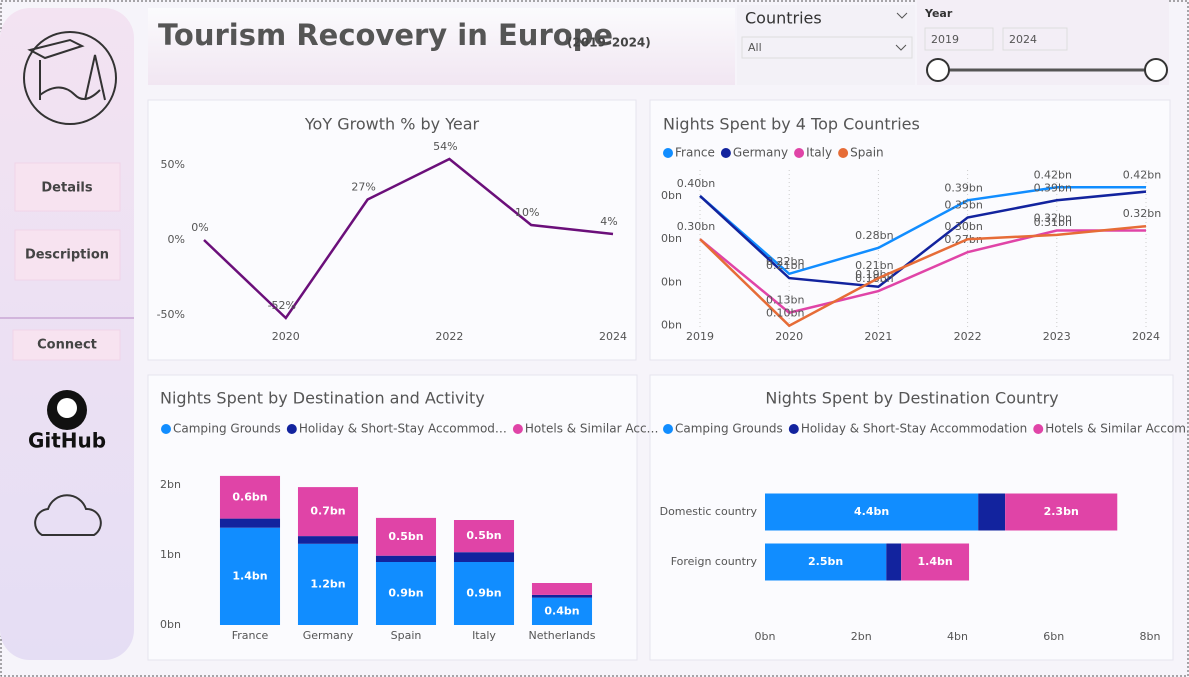 This screenshot has height=677, width=1189. I want to click on x-tick-label: 8bn, so click(1150, 636).